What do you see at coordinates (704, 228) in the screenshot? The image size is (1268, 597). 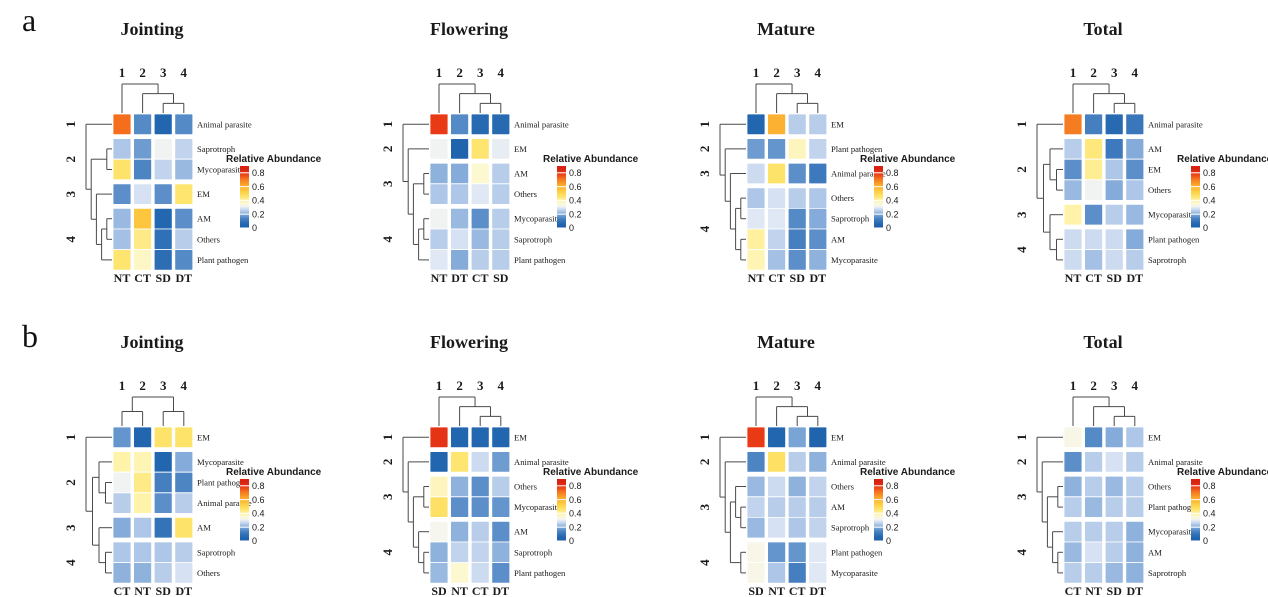 I see `row-cluster-number: 4` at bounding box center [704, 228].